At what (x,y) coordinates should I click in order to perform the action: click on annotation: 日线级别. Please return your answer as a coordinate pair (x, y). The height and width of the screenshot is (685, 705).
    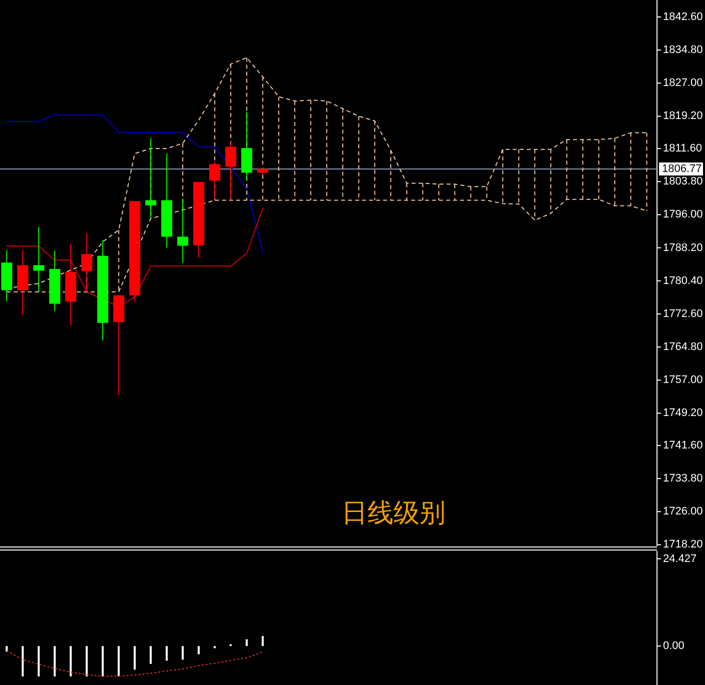
    Looking at the image, I should click on (394, 513).